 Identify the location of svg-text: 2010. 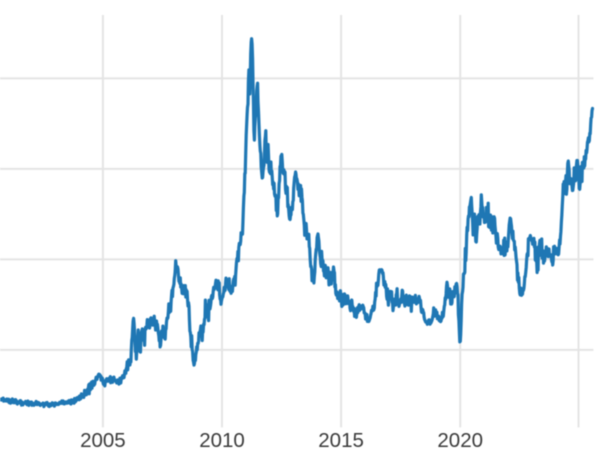
(222, 439).